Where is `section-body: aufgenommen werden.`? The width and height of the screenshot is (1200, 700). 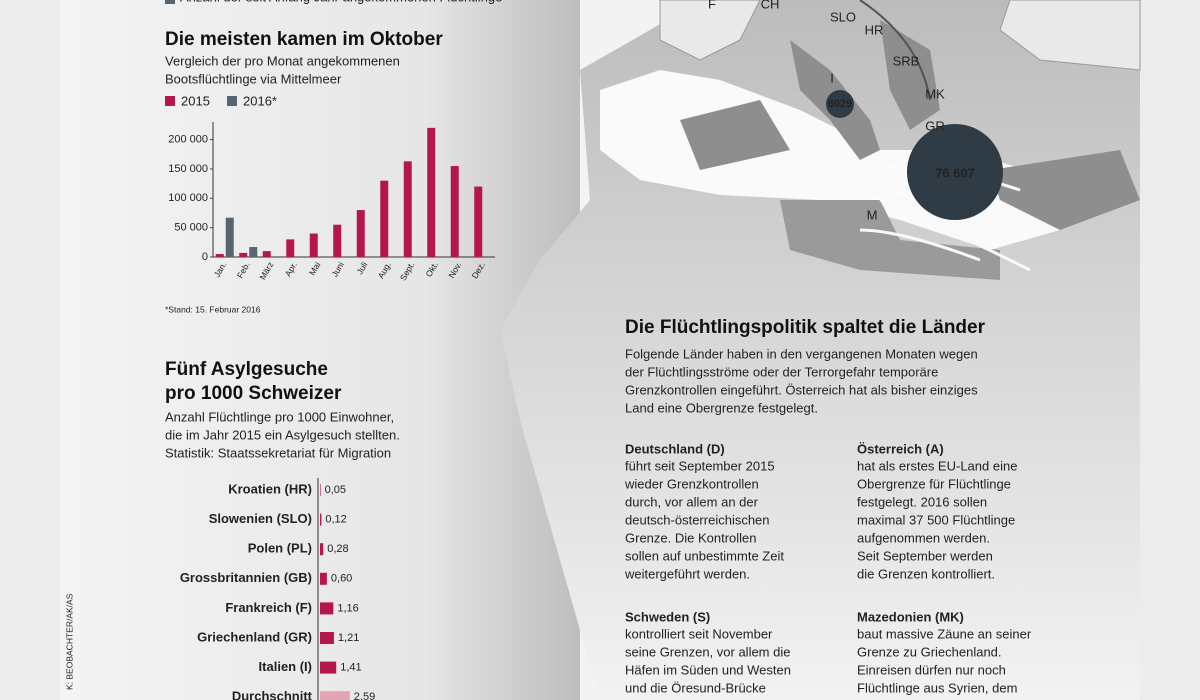
section-body: aufgenommen werden. is located at coordinates (923, 537).